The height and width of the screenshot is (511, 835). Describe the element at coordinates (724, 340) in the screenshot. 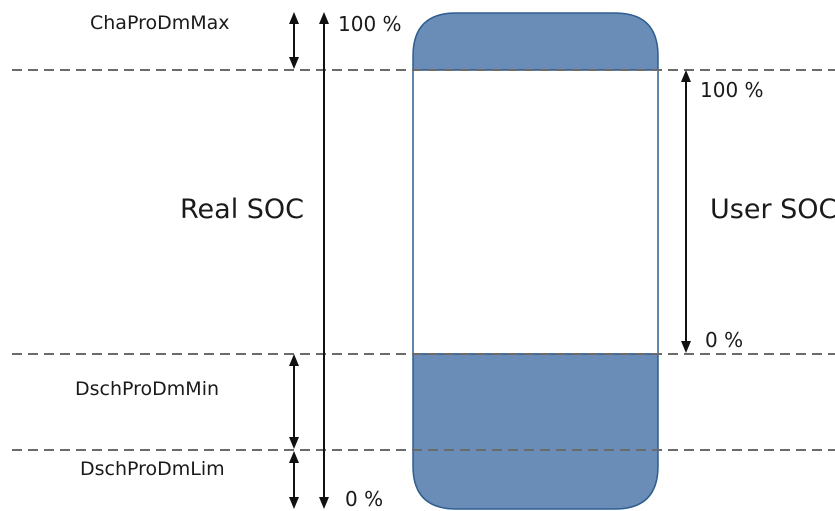

I see `user-soc-bottom-percent: 0 %` at that location.